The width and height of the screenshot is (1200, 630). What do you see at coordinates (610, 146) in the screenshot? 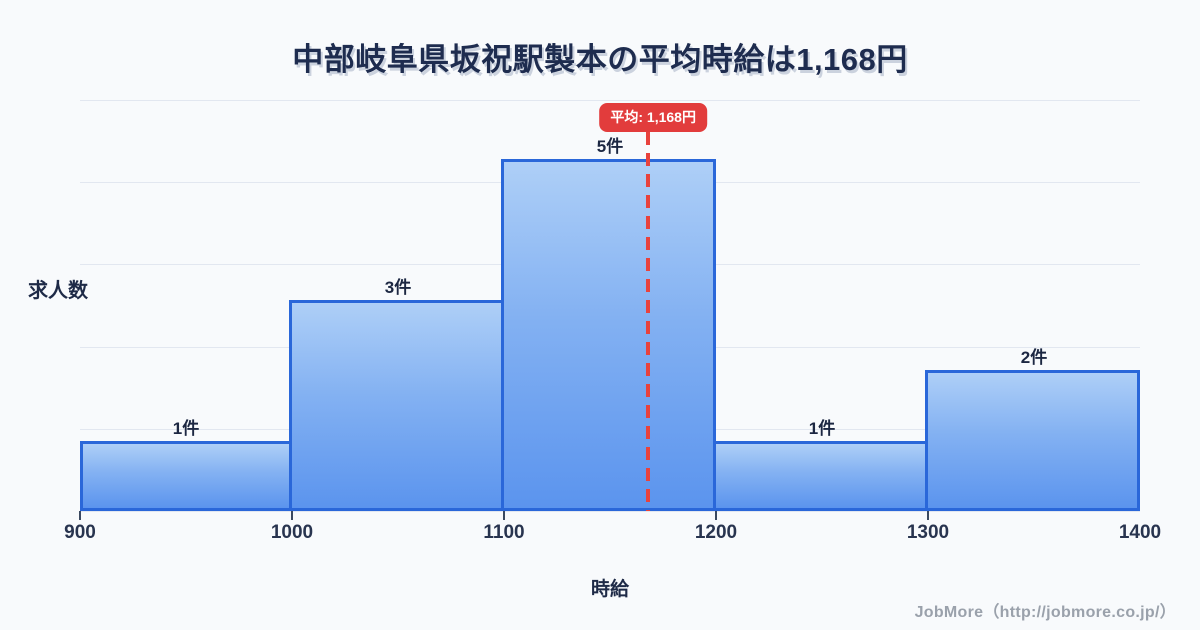
I see `bar-count-label: 5件` at bounding box center [610, 146].